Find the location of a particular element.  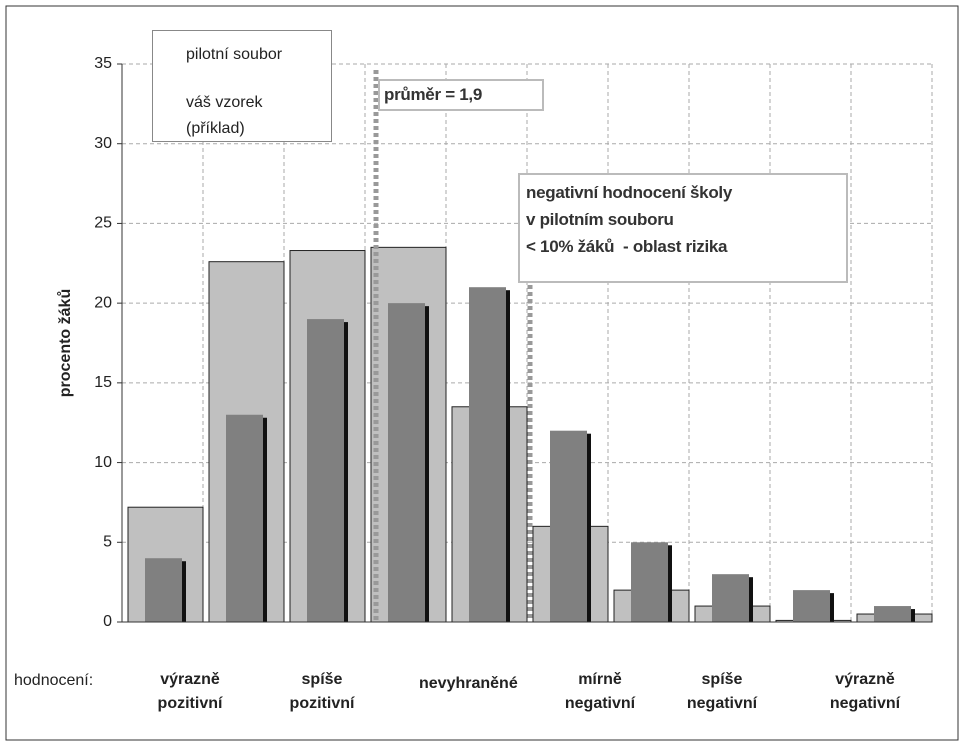

y-tick-label: 15 is located at coordinates (103, 382).